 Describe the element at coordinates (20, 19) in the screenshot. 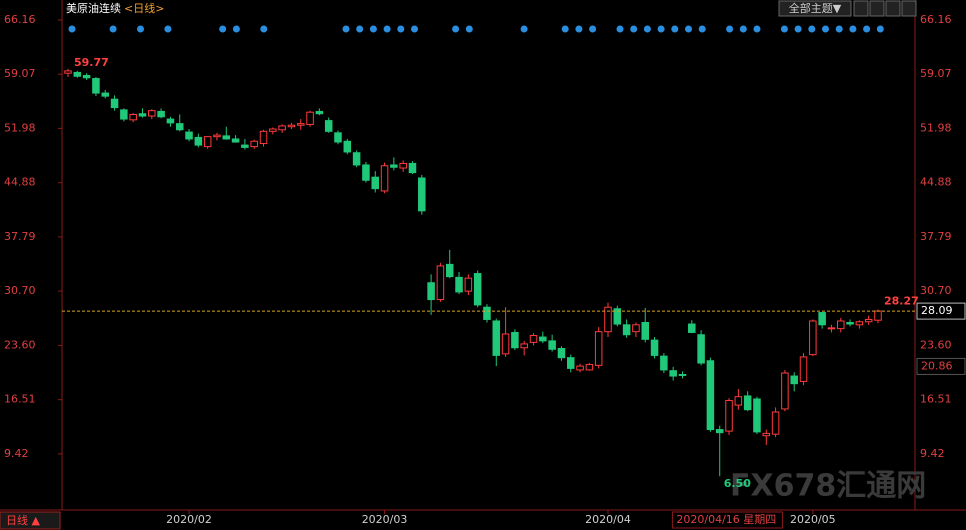

I see `y-tick-label: 66.16` at that location.